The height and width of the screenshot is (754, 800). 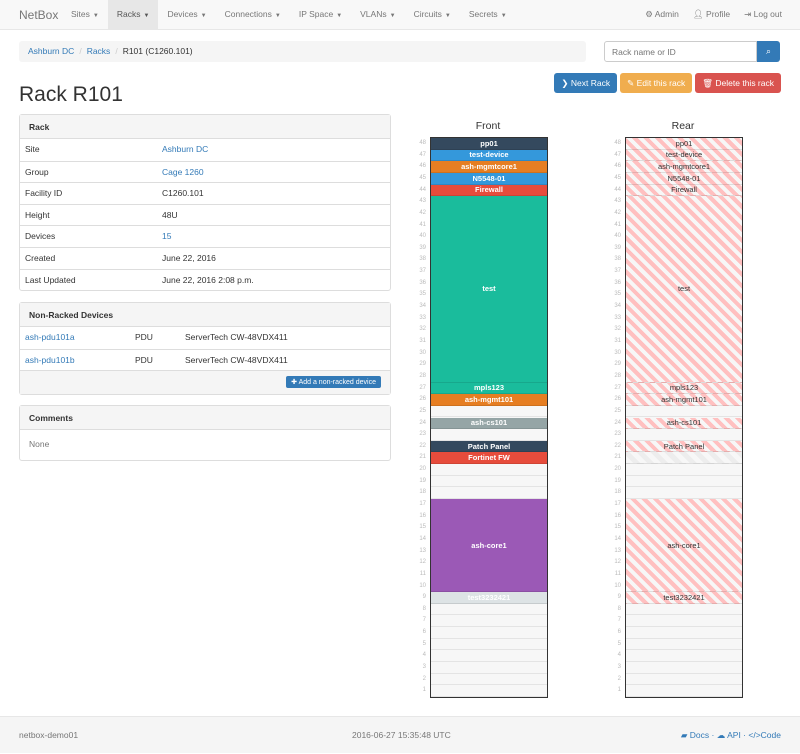 What do you see at coordinates (711, 14) in the screenshot?
I see `profile-link: 👤︎ Profile` at bounding box center [711, 14].